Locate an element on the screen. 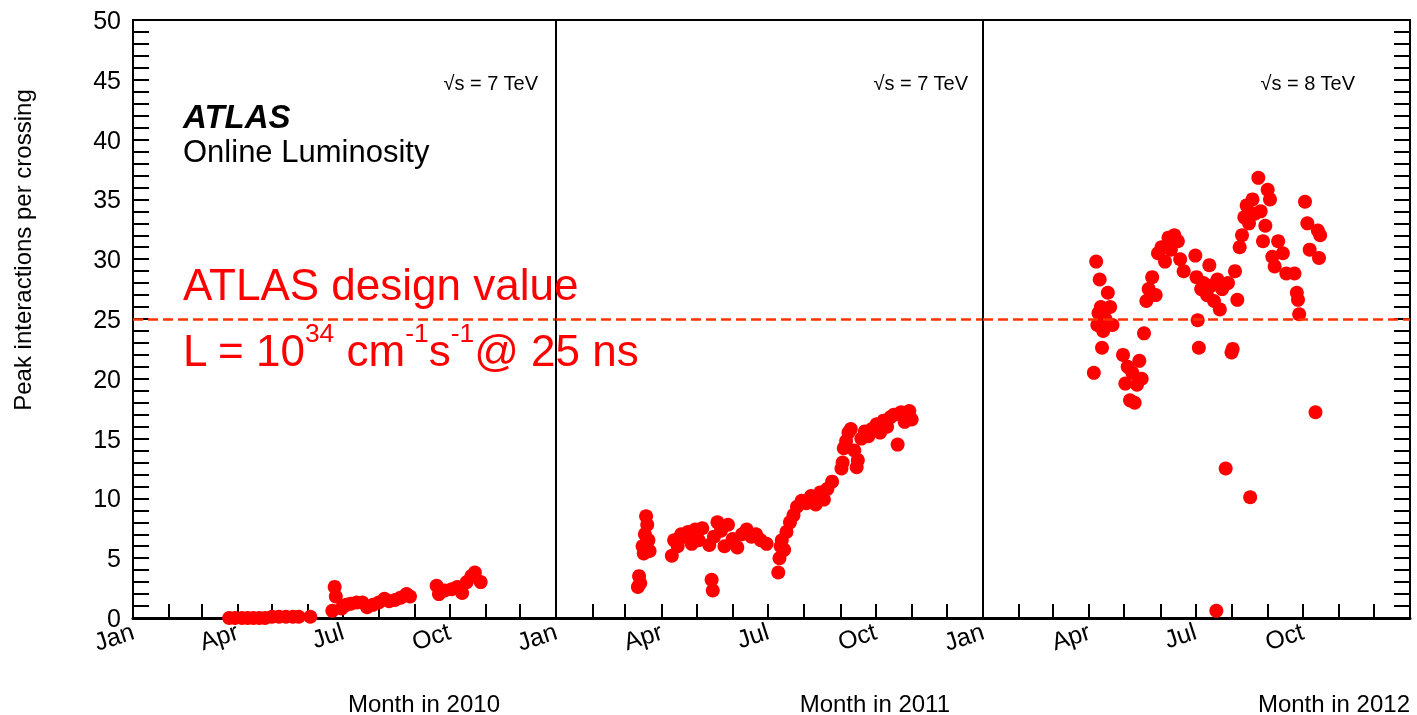 This screenshot has height=715, width=1417. y-tick-label: 25 is located at coordinates (107, 319).